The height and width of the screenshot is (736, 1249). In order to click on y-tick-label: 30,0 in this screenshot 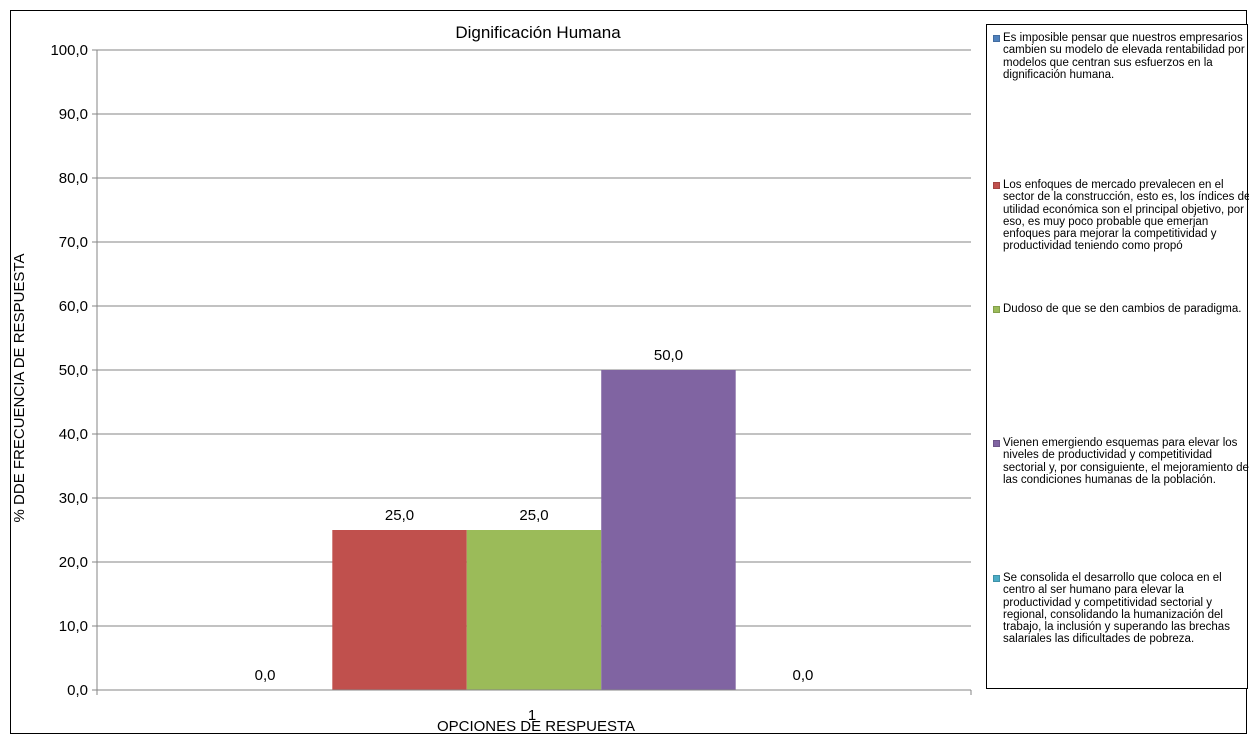, I will do `click(73, 498)`.